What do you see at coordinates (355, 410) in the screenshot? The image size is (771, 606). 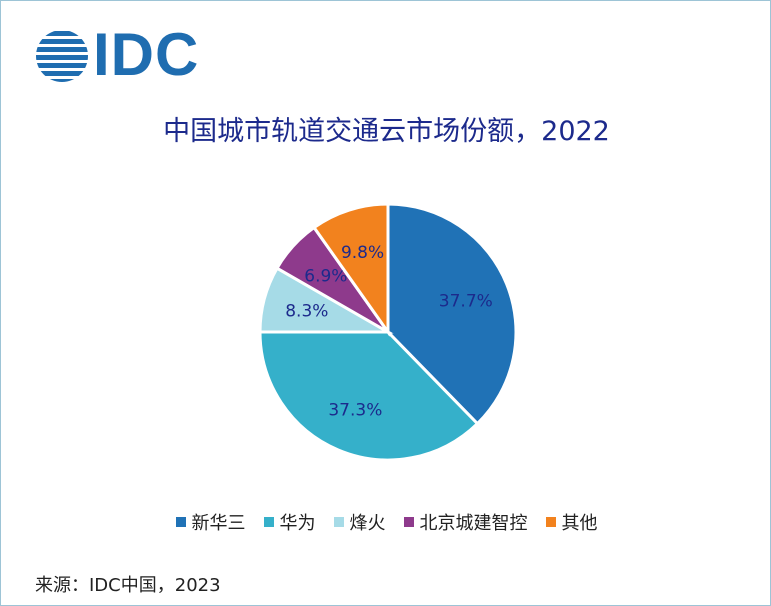 I see `slice-label-1: 37.3%` at bounding box center [355, 410].